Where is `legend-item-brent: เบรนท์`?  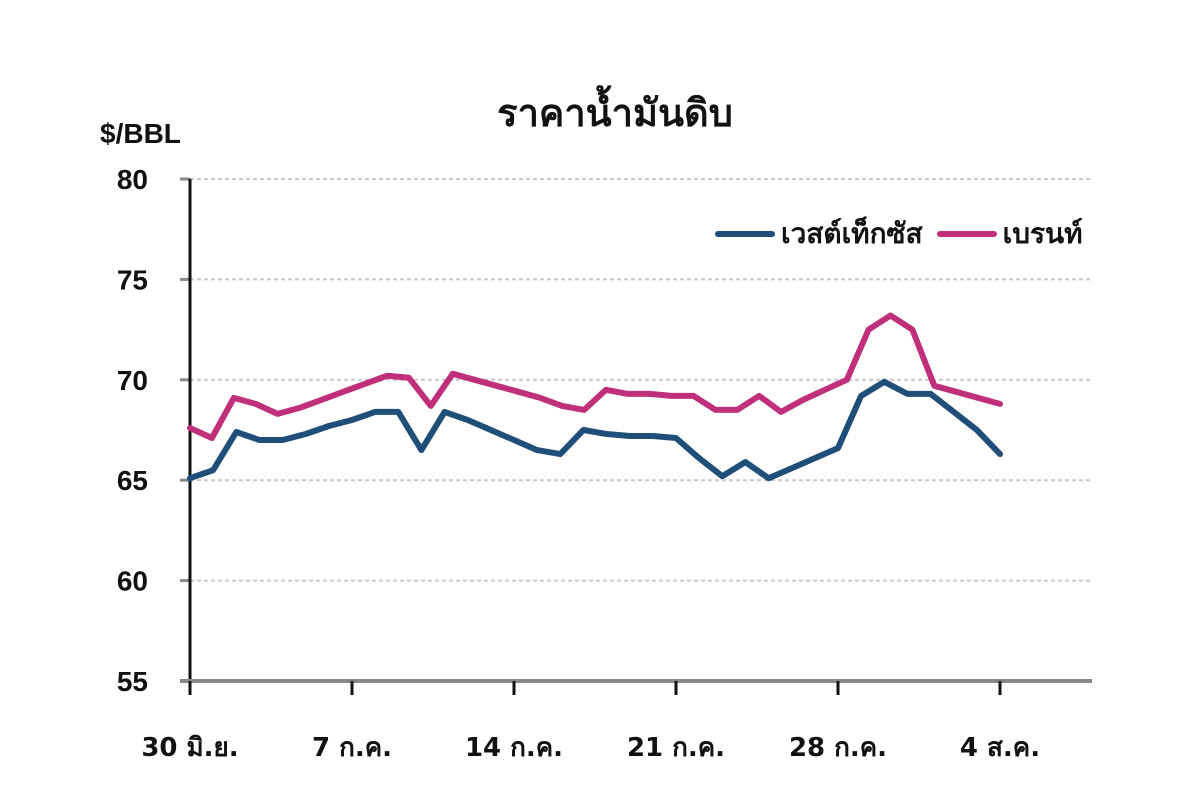
legend-item-brent: เบรนท์ is located at coordinates (1009, 234).